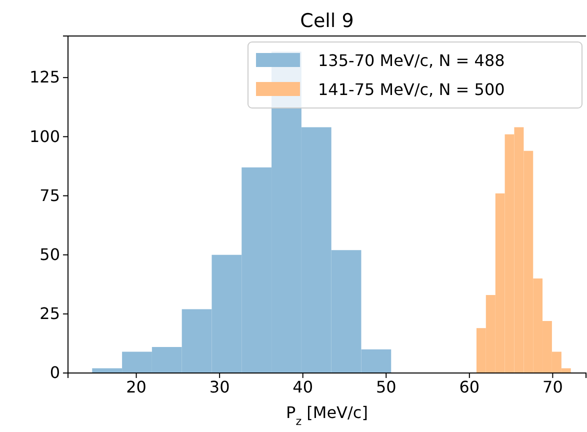  I want to click on y-tick-label: 25, so click(50, 314).